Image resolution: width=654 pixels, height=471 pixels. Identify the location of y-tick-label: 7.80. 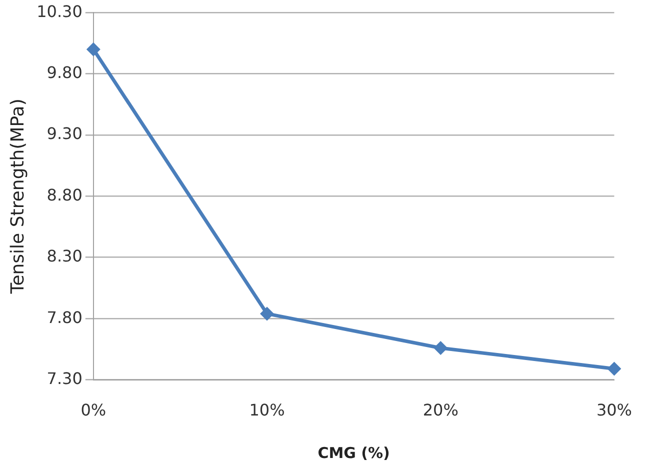
(64, 317).